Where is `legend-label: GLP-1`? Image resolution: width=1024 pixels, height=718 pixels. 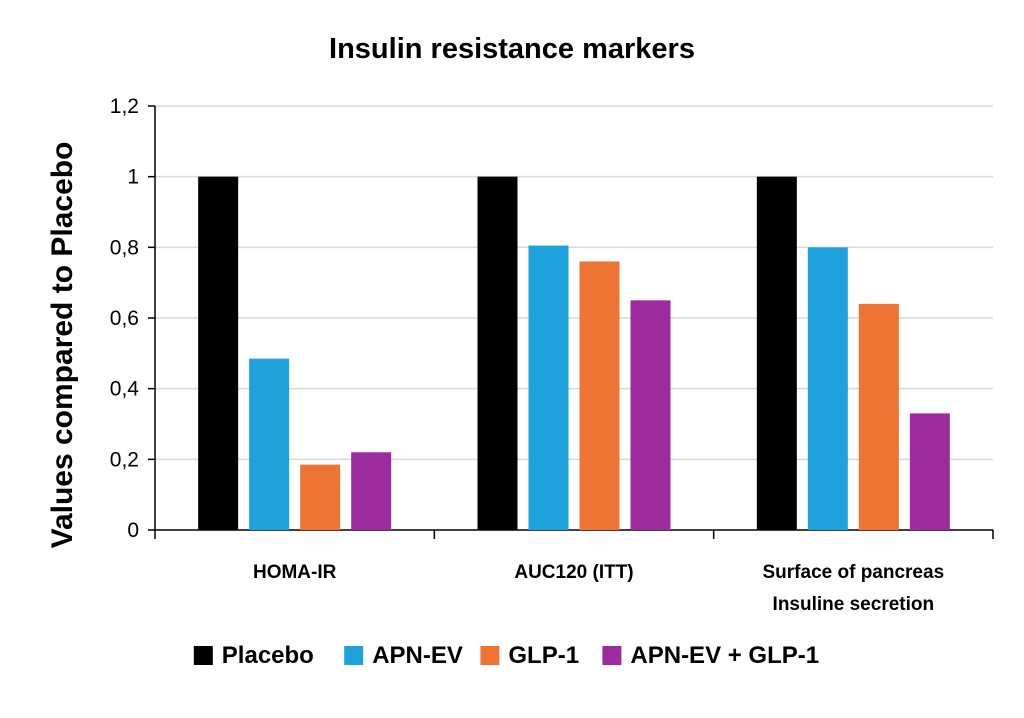 legend-label: GLP-1 is located at coordinates (543, 655).